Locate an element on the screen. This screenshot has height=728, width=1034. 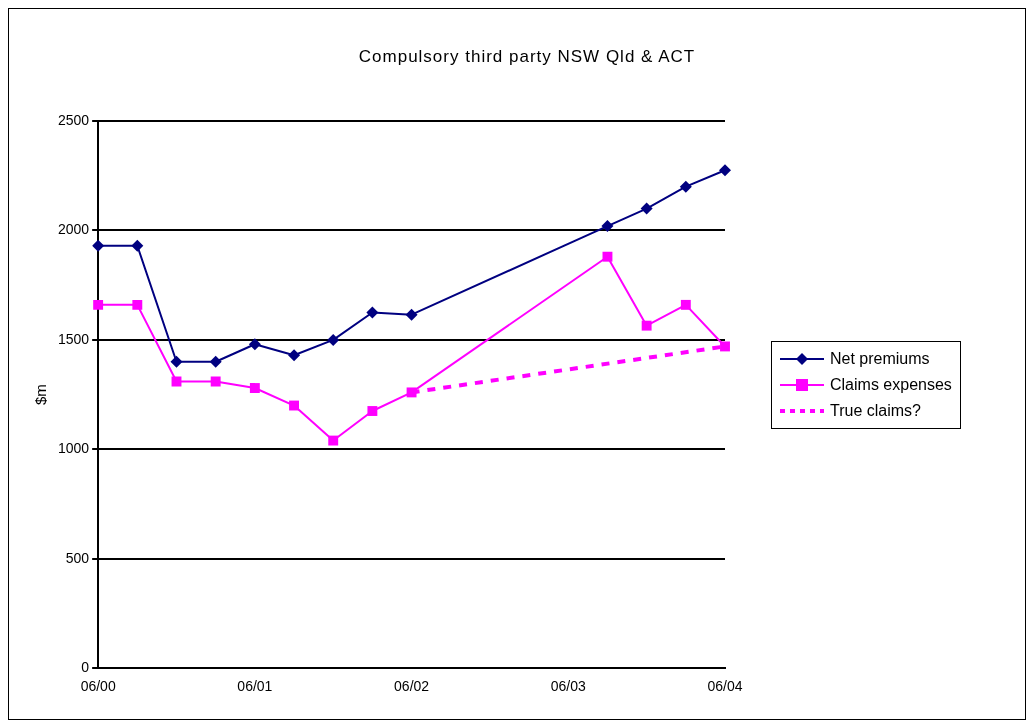
y-tick-label: 1500 is located at coordinates (73, 338).